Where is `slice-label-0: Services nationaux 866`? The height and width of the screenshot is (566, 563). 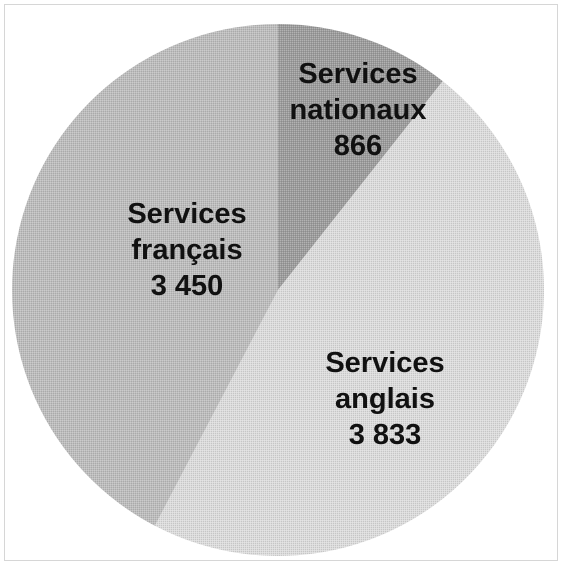
slice-label-0: Services nationaux 866 is located at coordinates (358, 110).